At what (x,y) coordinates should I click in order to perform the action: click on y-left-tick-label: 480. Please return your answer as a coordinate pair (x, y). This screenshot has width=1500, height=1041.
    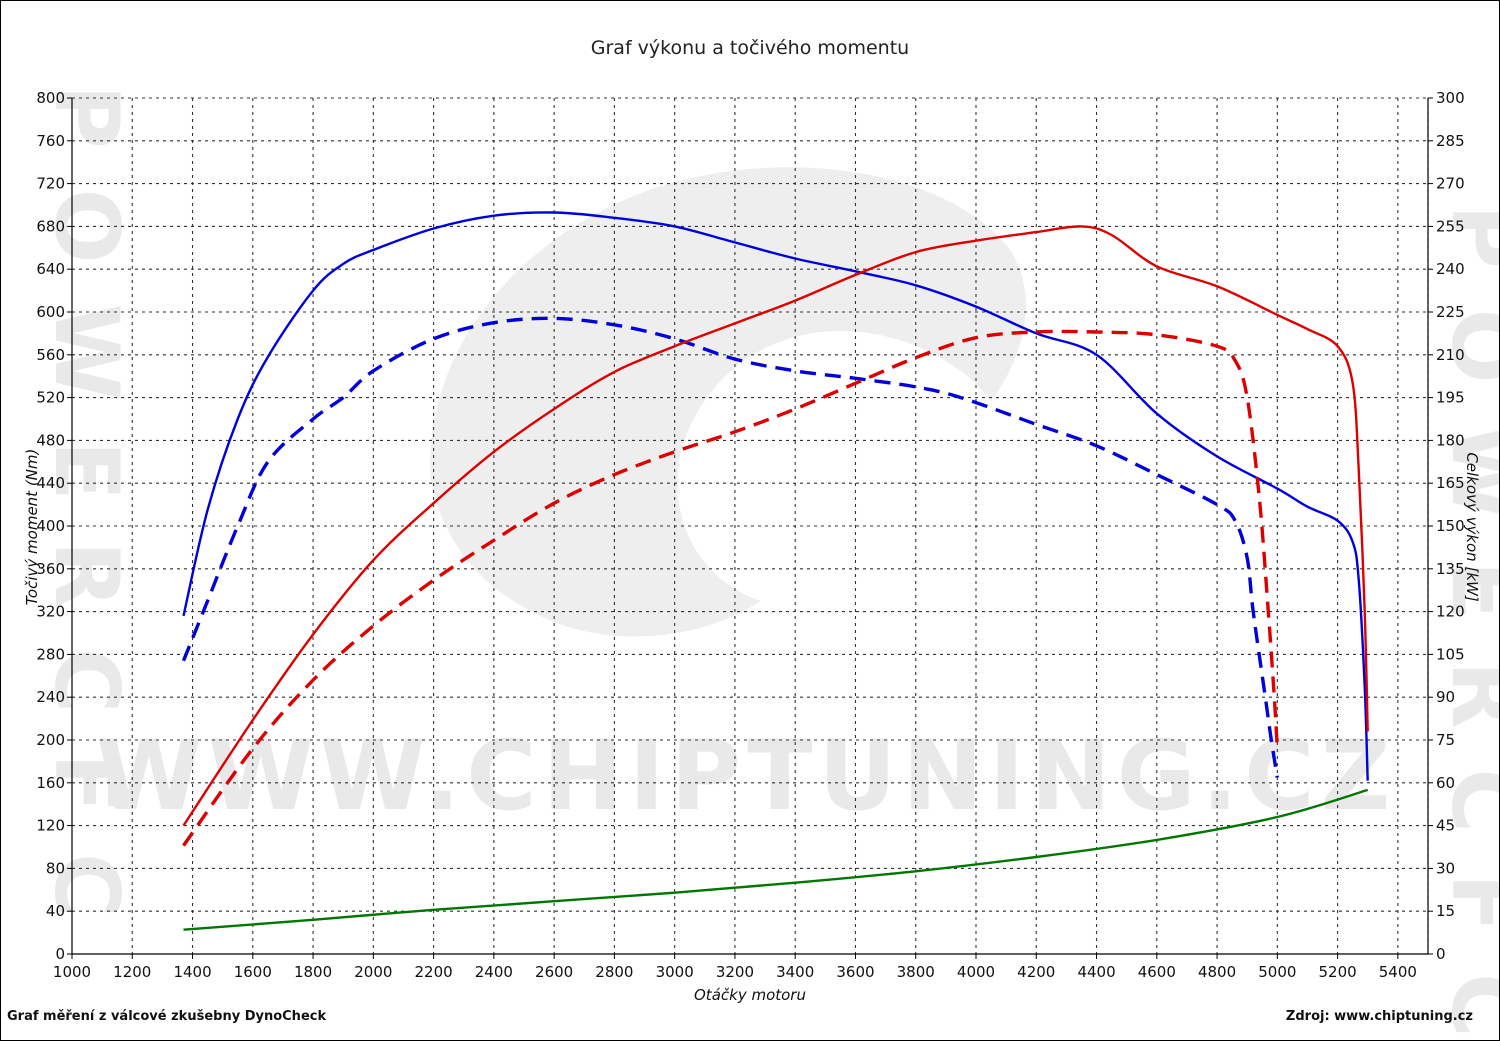
    Looking at the image, I should click on (50, 440).